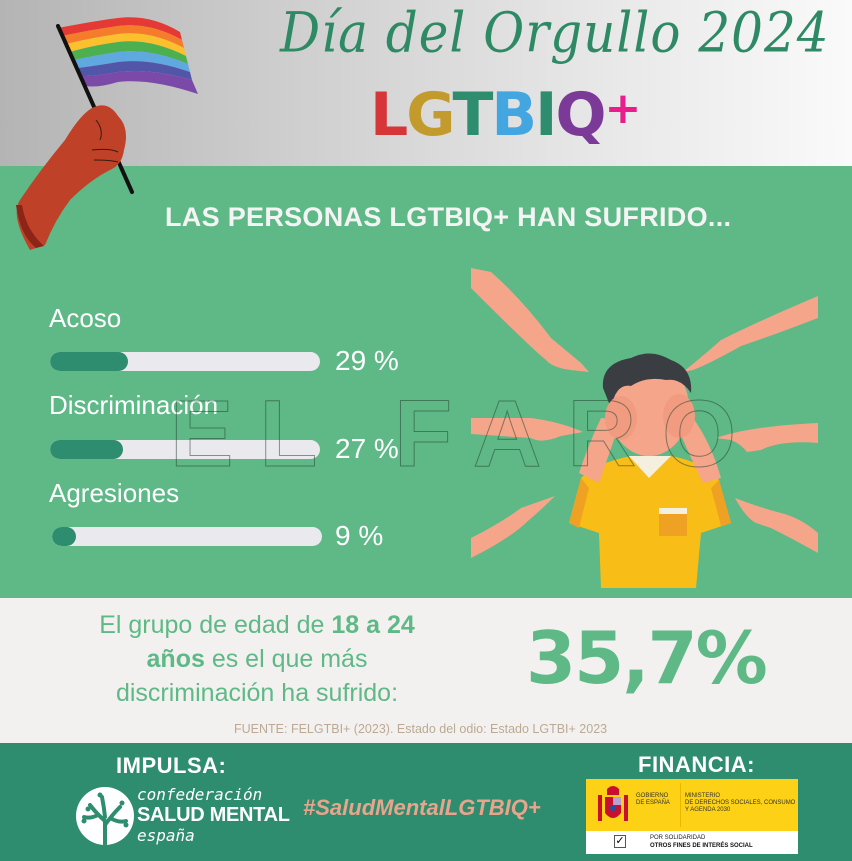 The height and width of the screenshot is (861, 852). What do you see at coordinates (703, 796) in the screenshot?
I see `ministry-line1: MINISTERIO` at bounding box center [703, 796].